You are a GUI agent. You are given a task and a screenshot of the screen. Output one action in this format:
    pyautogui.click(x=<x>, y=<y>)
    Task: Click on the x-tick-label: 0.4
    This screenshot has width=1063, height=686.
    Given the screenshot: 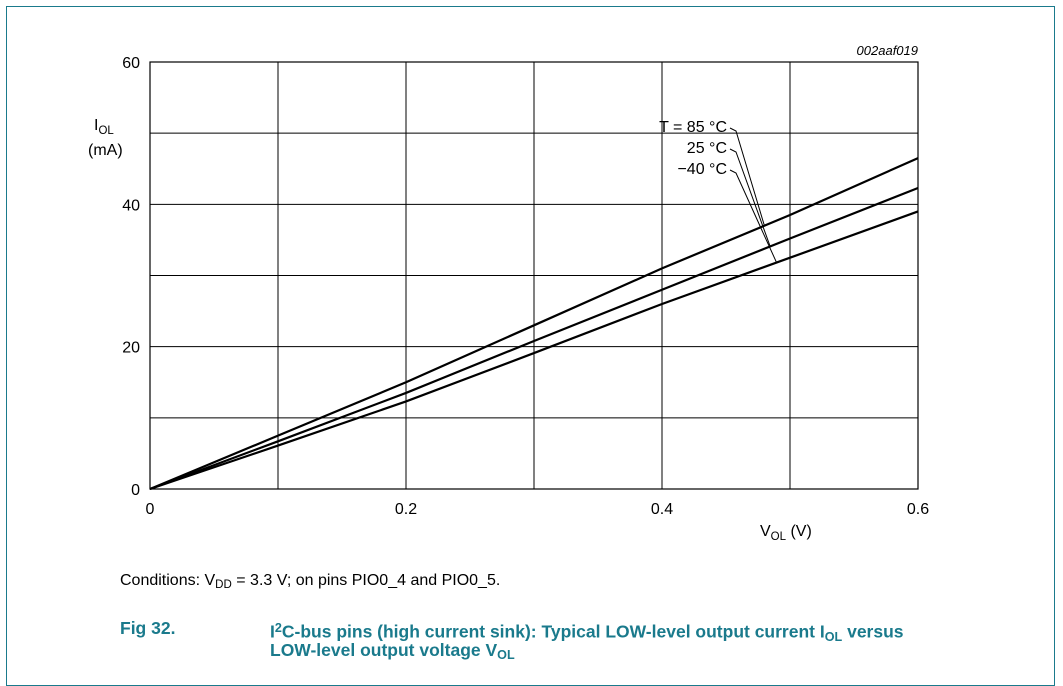 What is the action you would take?
    pyautogui.click(x=662, y=509)
    